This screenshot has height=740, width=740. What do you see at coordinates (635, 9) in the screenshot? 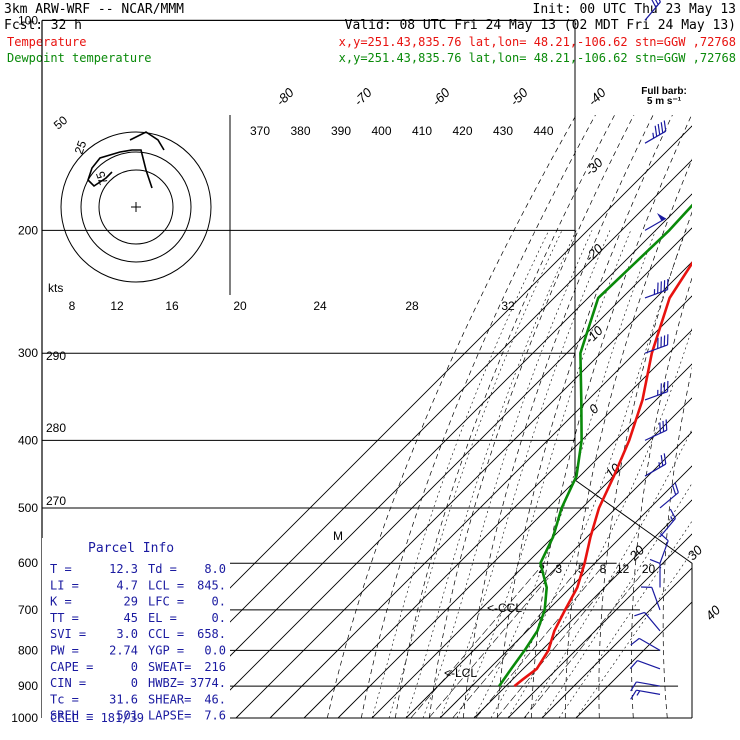
I see `init-time: Init: 00 UTC Thu 23 May 13` at bounding box center [635, 9].